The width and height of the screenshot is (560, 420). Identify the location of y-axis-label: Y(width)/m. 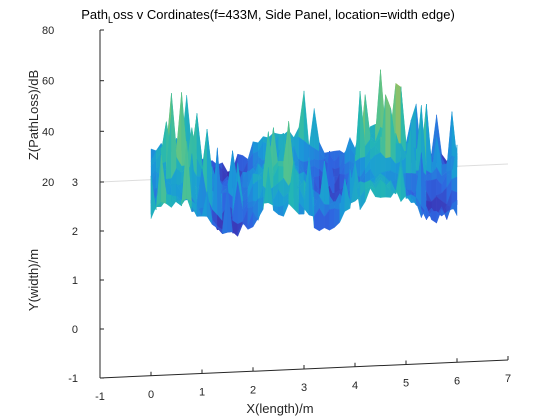
(33, 280).